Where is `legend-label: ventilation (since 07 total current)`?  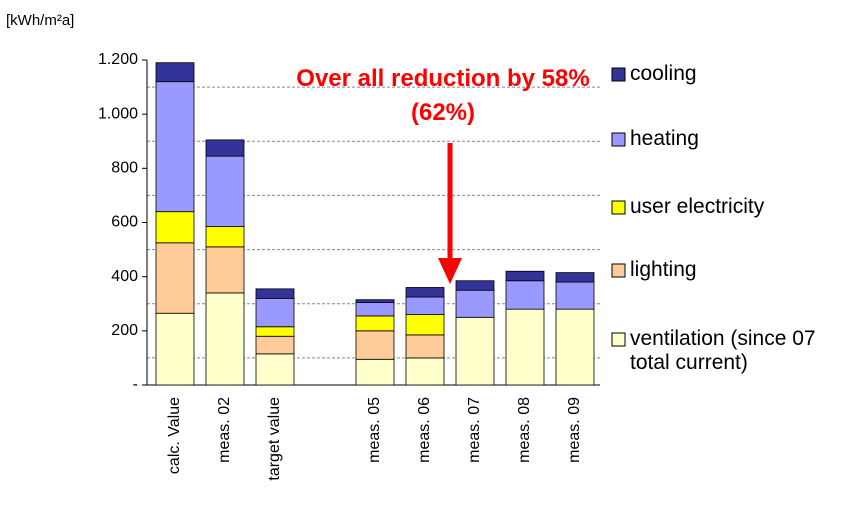 legend-label: ventilation (since 07 total current) is located at coordinates (723, 350).